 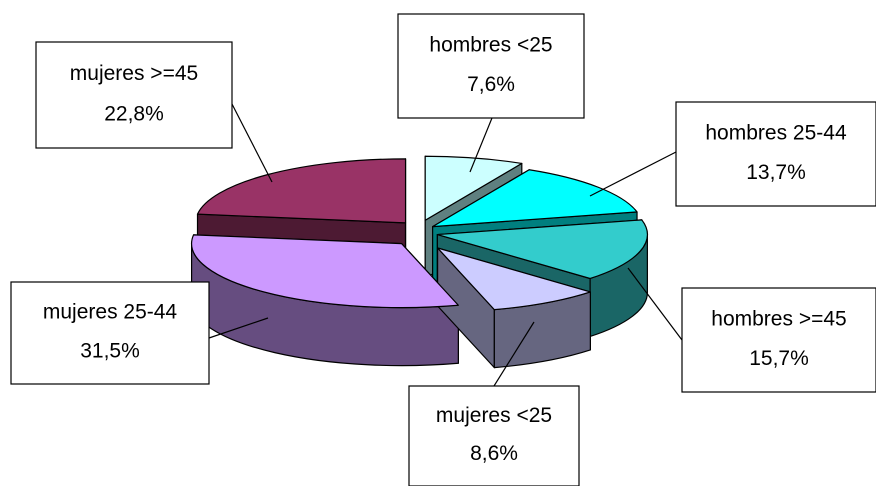 What do you see at coordinates (494, 415) in the screenshot?
I see `slice-name-mujeres-lt25: mujeres <25` at bounding box center [494, 415].